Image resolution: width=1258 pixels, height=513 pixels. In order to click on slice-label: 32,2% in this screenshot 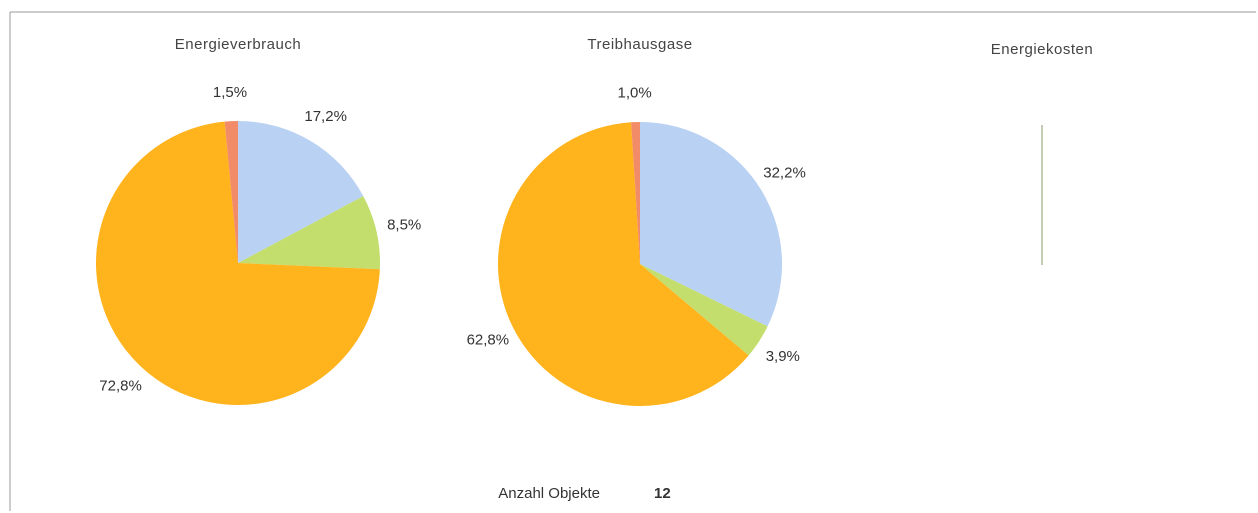, I will do `click(784, 173)`.